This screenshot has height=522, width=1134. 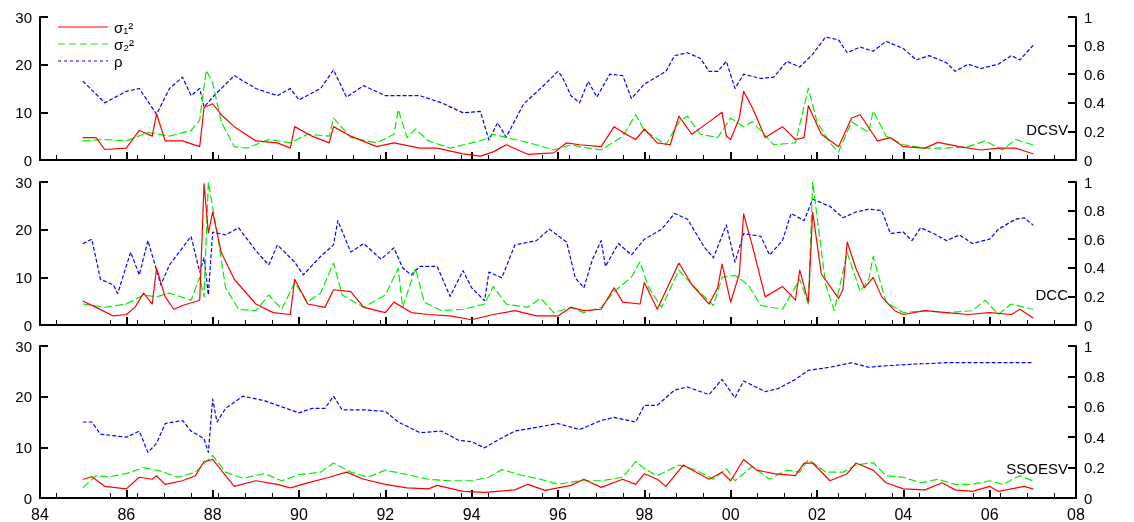 I want to click on x-tick-label: 98, so click(x=644, y=513).